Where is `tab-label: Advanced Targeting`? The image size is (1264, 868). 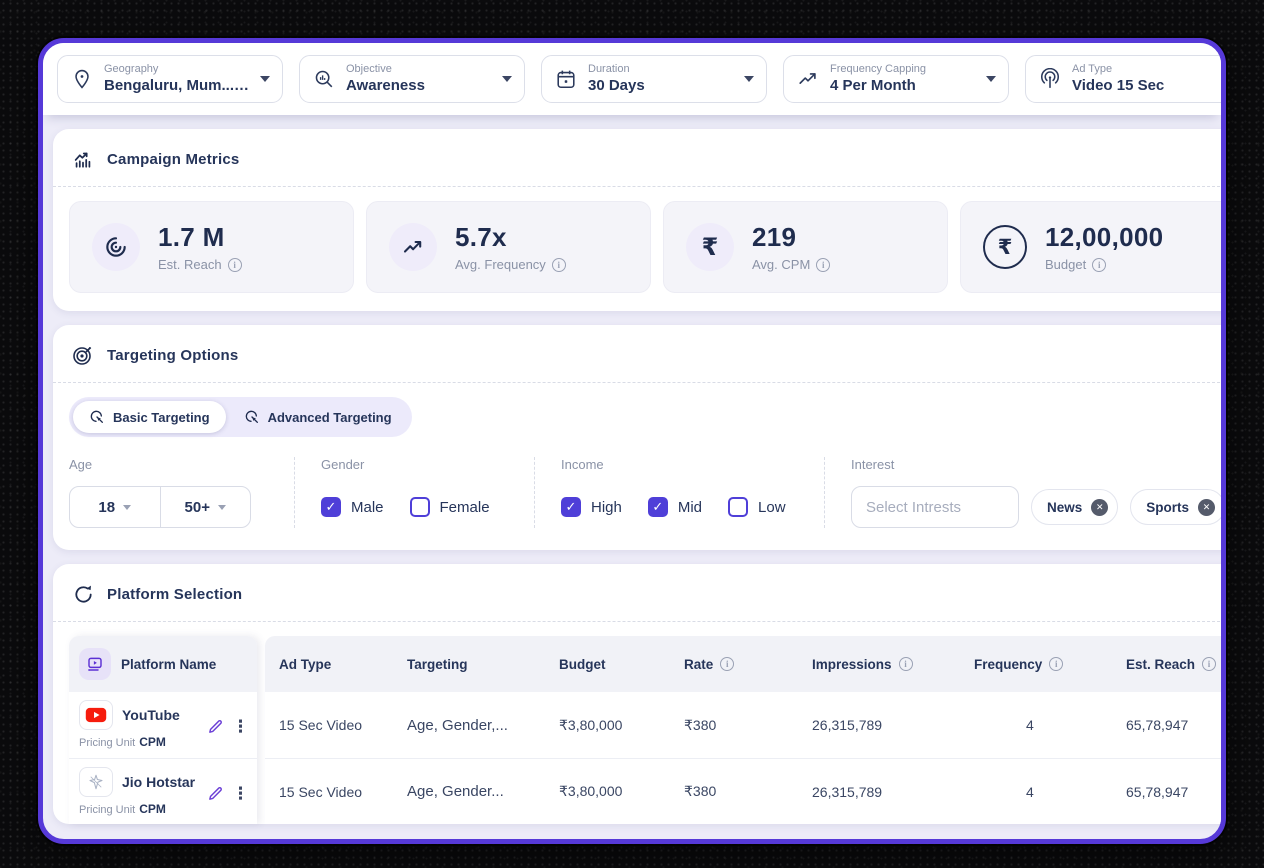 tab-label: Advanced Targeting is located at coordinates (329, 417).